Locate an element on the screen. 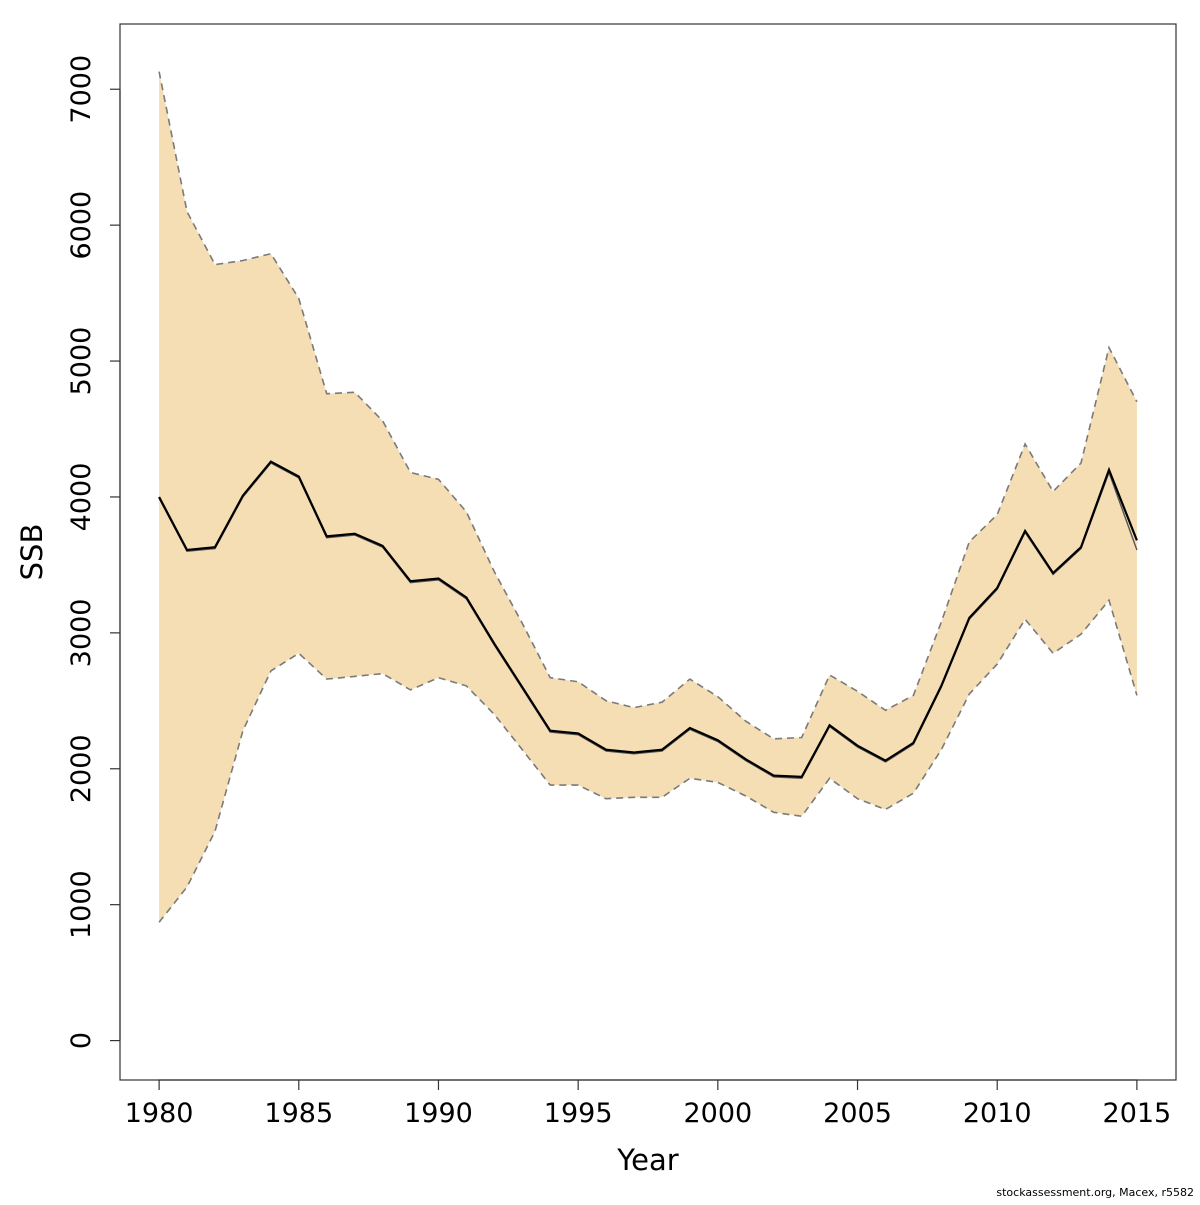 The width and height of the screenshot is (1200, 1205). y-tick-label: 7000 is located at coordinates (81, 89).